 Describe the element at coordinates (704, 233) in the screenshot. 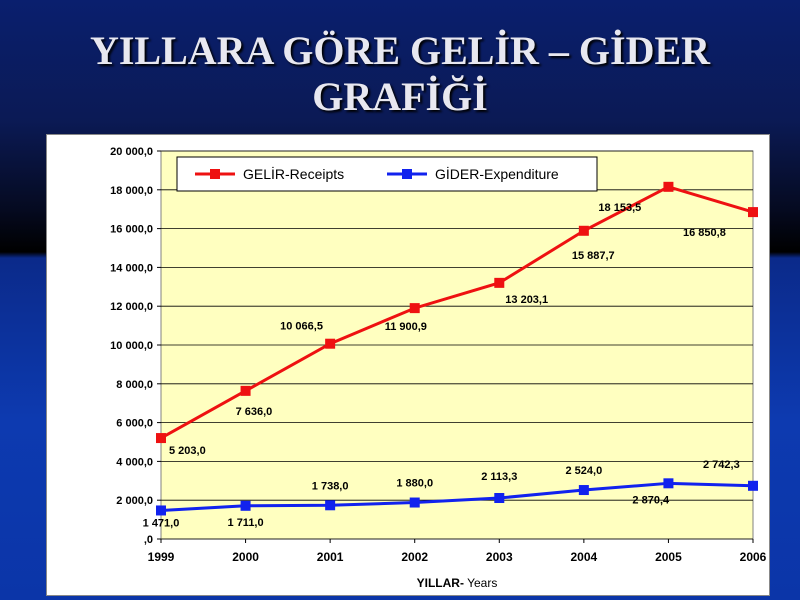

I see `data-label: 16 850,8` at that location.